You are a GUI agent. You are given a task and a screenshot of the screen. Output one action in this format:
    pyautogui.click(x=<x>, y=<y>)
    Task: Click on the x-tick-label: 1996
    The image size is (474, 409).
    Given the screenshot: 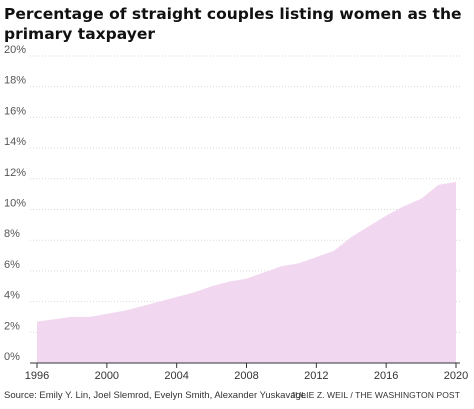 What is the action you would take?
    pyautogui.click(x=37, y=376)
    